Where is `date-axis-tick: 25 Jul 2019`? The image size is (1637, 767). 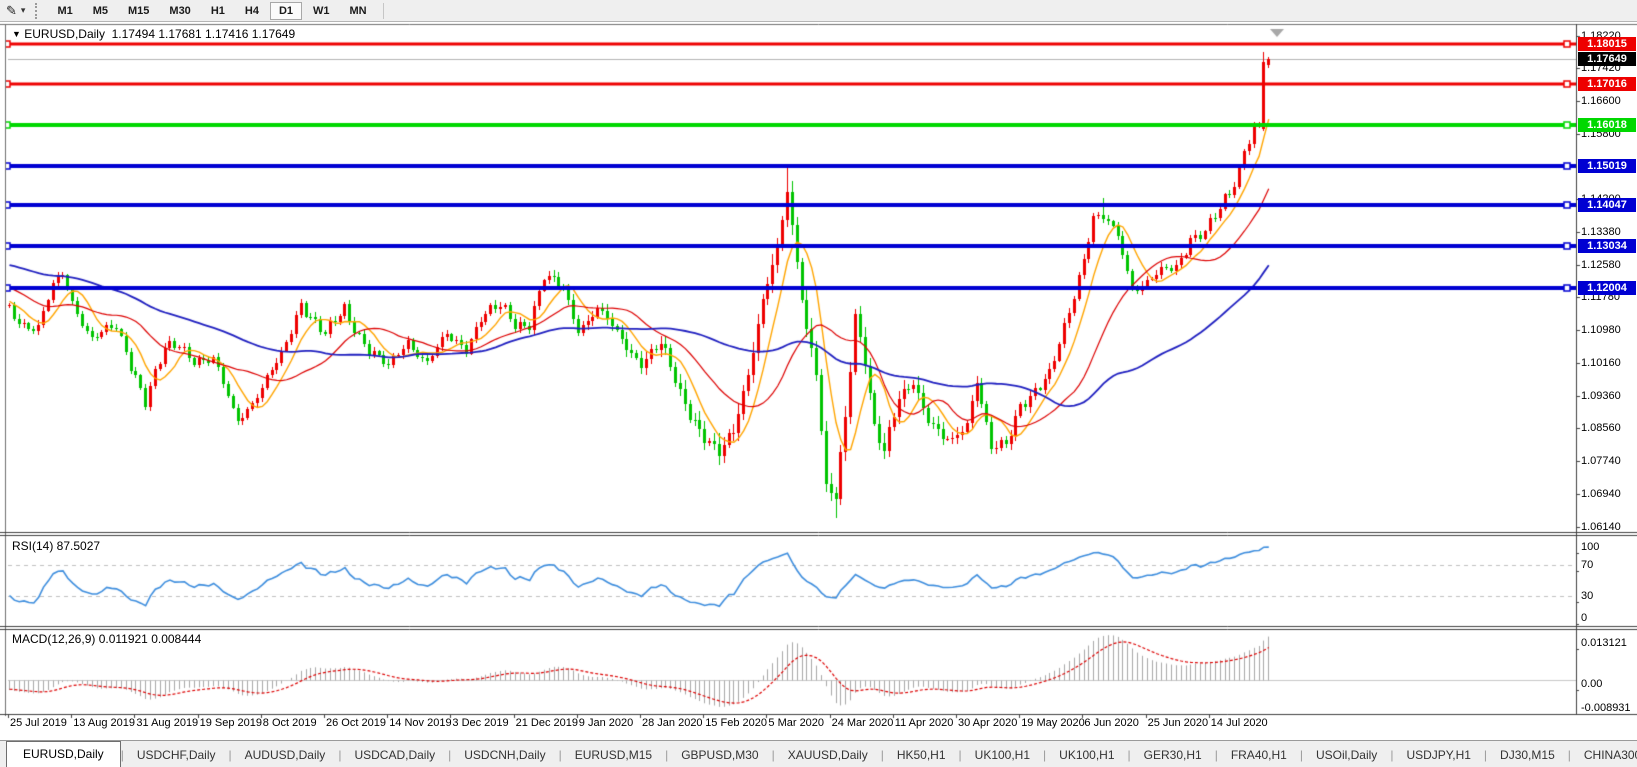 date-axis-tick: 25 Jul 2019 is located at coordinates (38, 723).